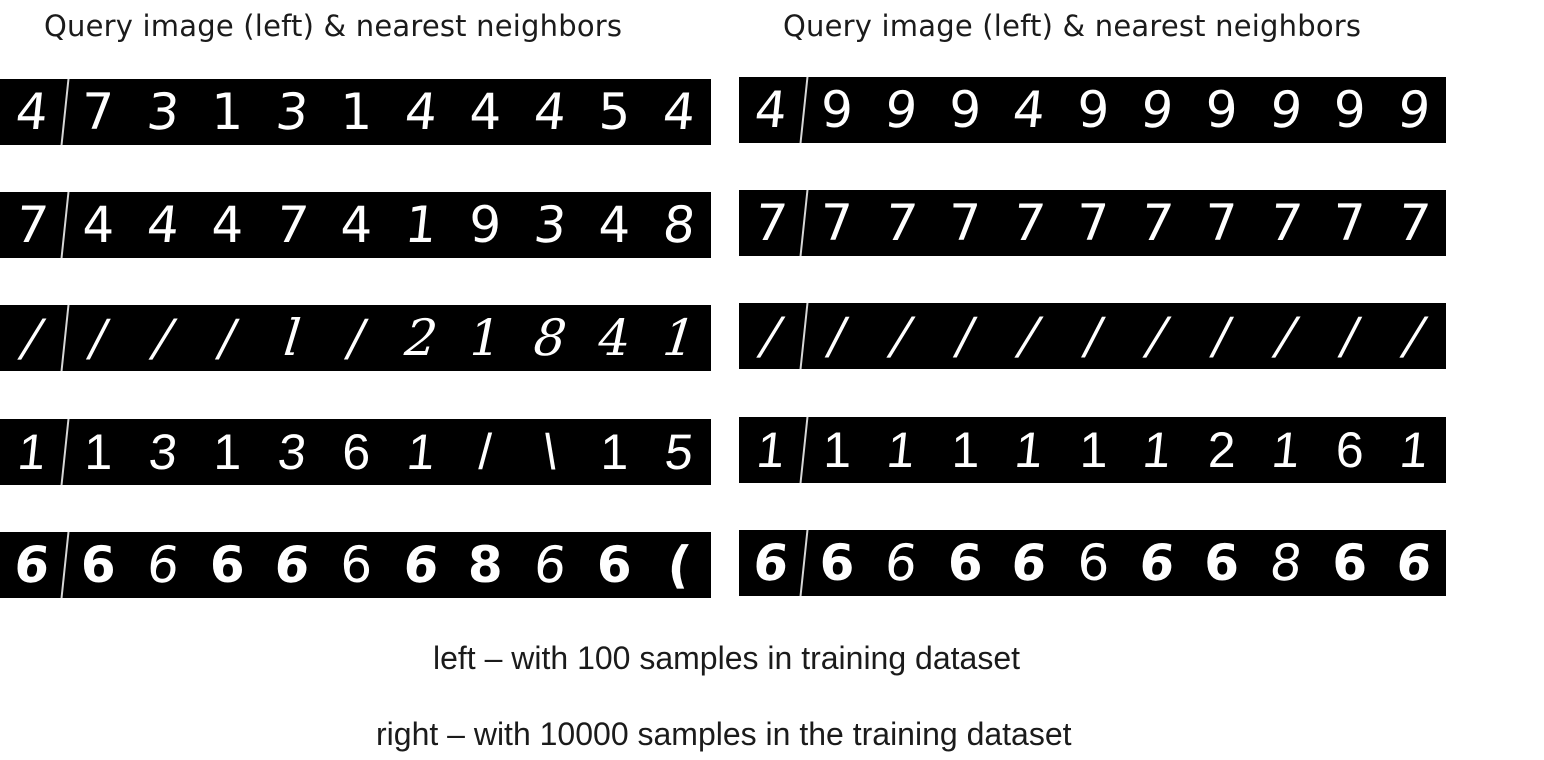 The image size is (1544, 760). I want to click on neighbor-digit: l, so click(291, 338).